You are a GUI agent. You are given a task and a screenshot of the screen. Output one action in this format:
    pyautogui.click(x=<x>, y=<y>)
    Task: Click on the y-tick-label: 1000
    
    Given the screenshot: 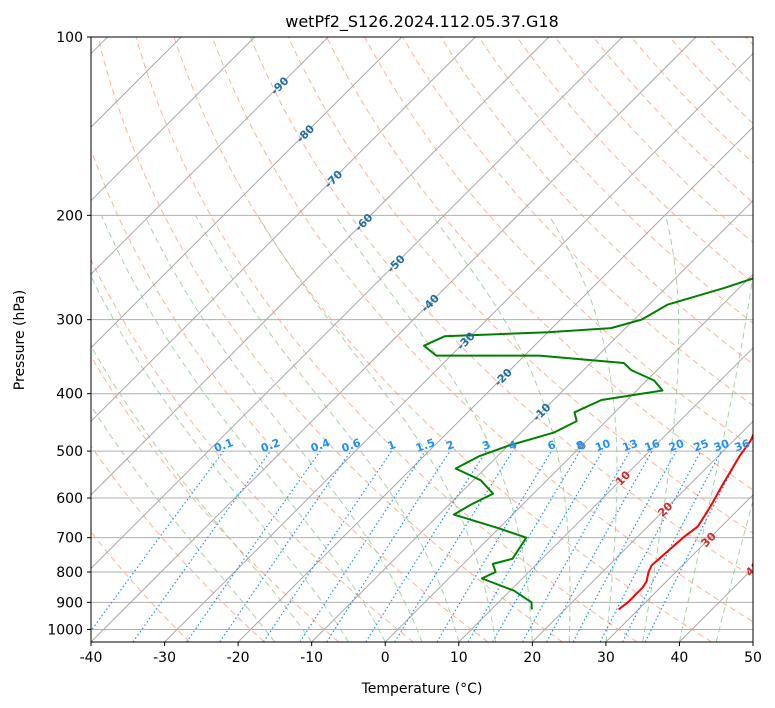 What is the action you would take?
    pyautogui.click(x=65, y=630)
    